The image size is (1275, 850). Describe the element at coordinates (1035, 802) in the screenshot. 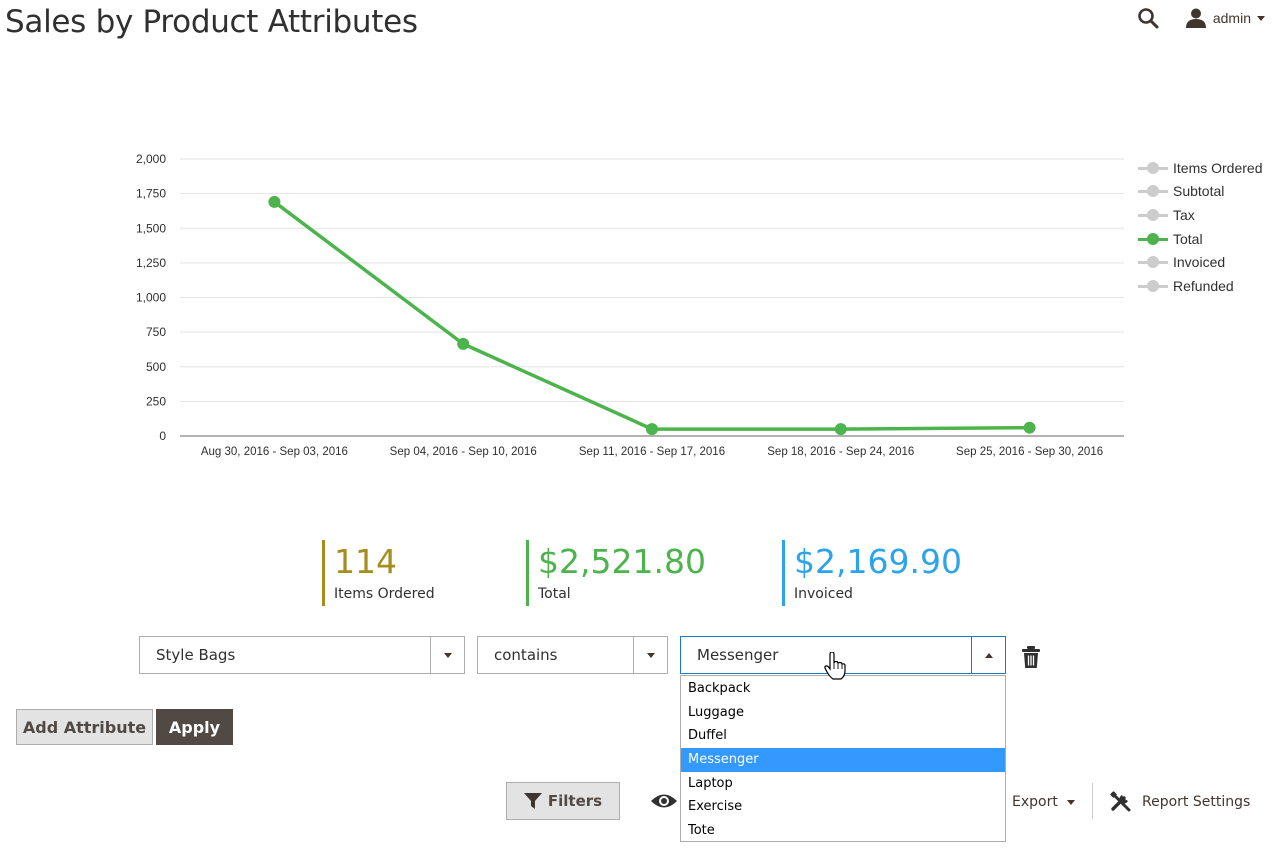

I see `export-button-label: Export` at that location.